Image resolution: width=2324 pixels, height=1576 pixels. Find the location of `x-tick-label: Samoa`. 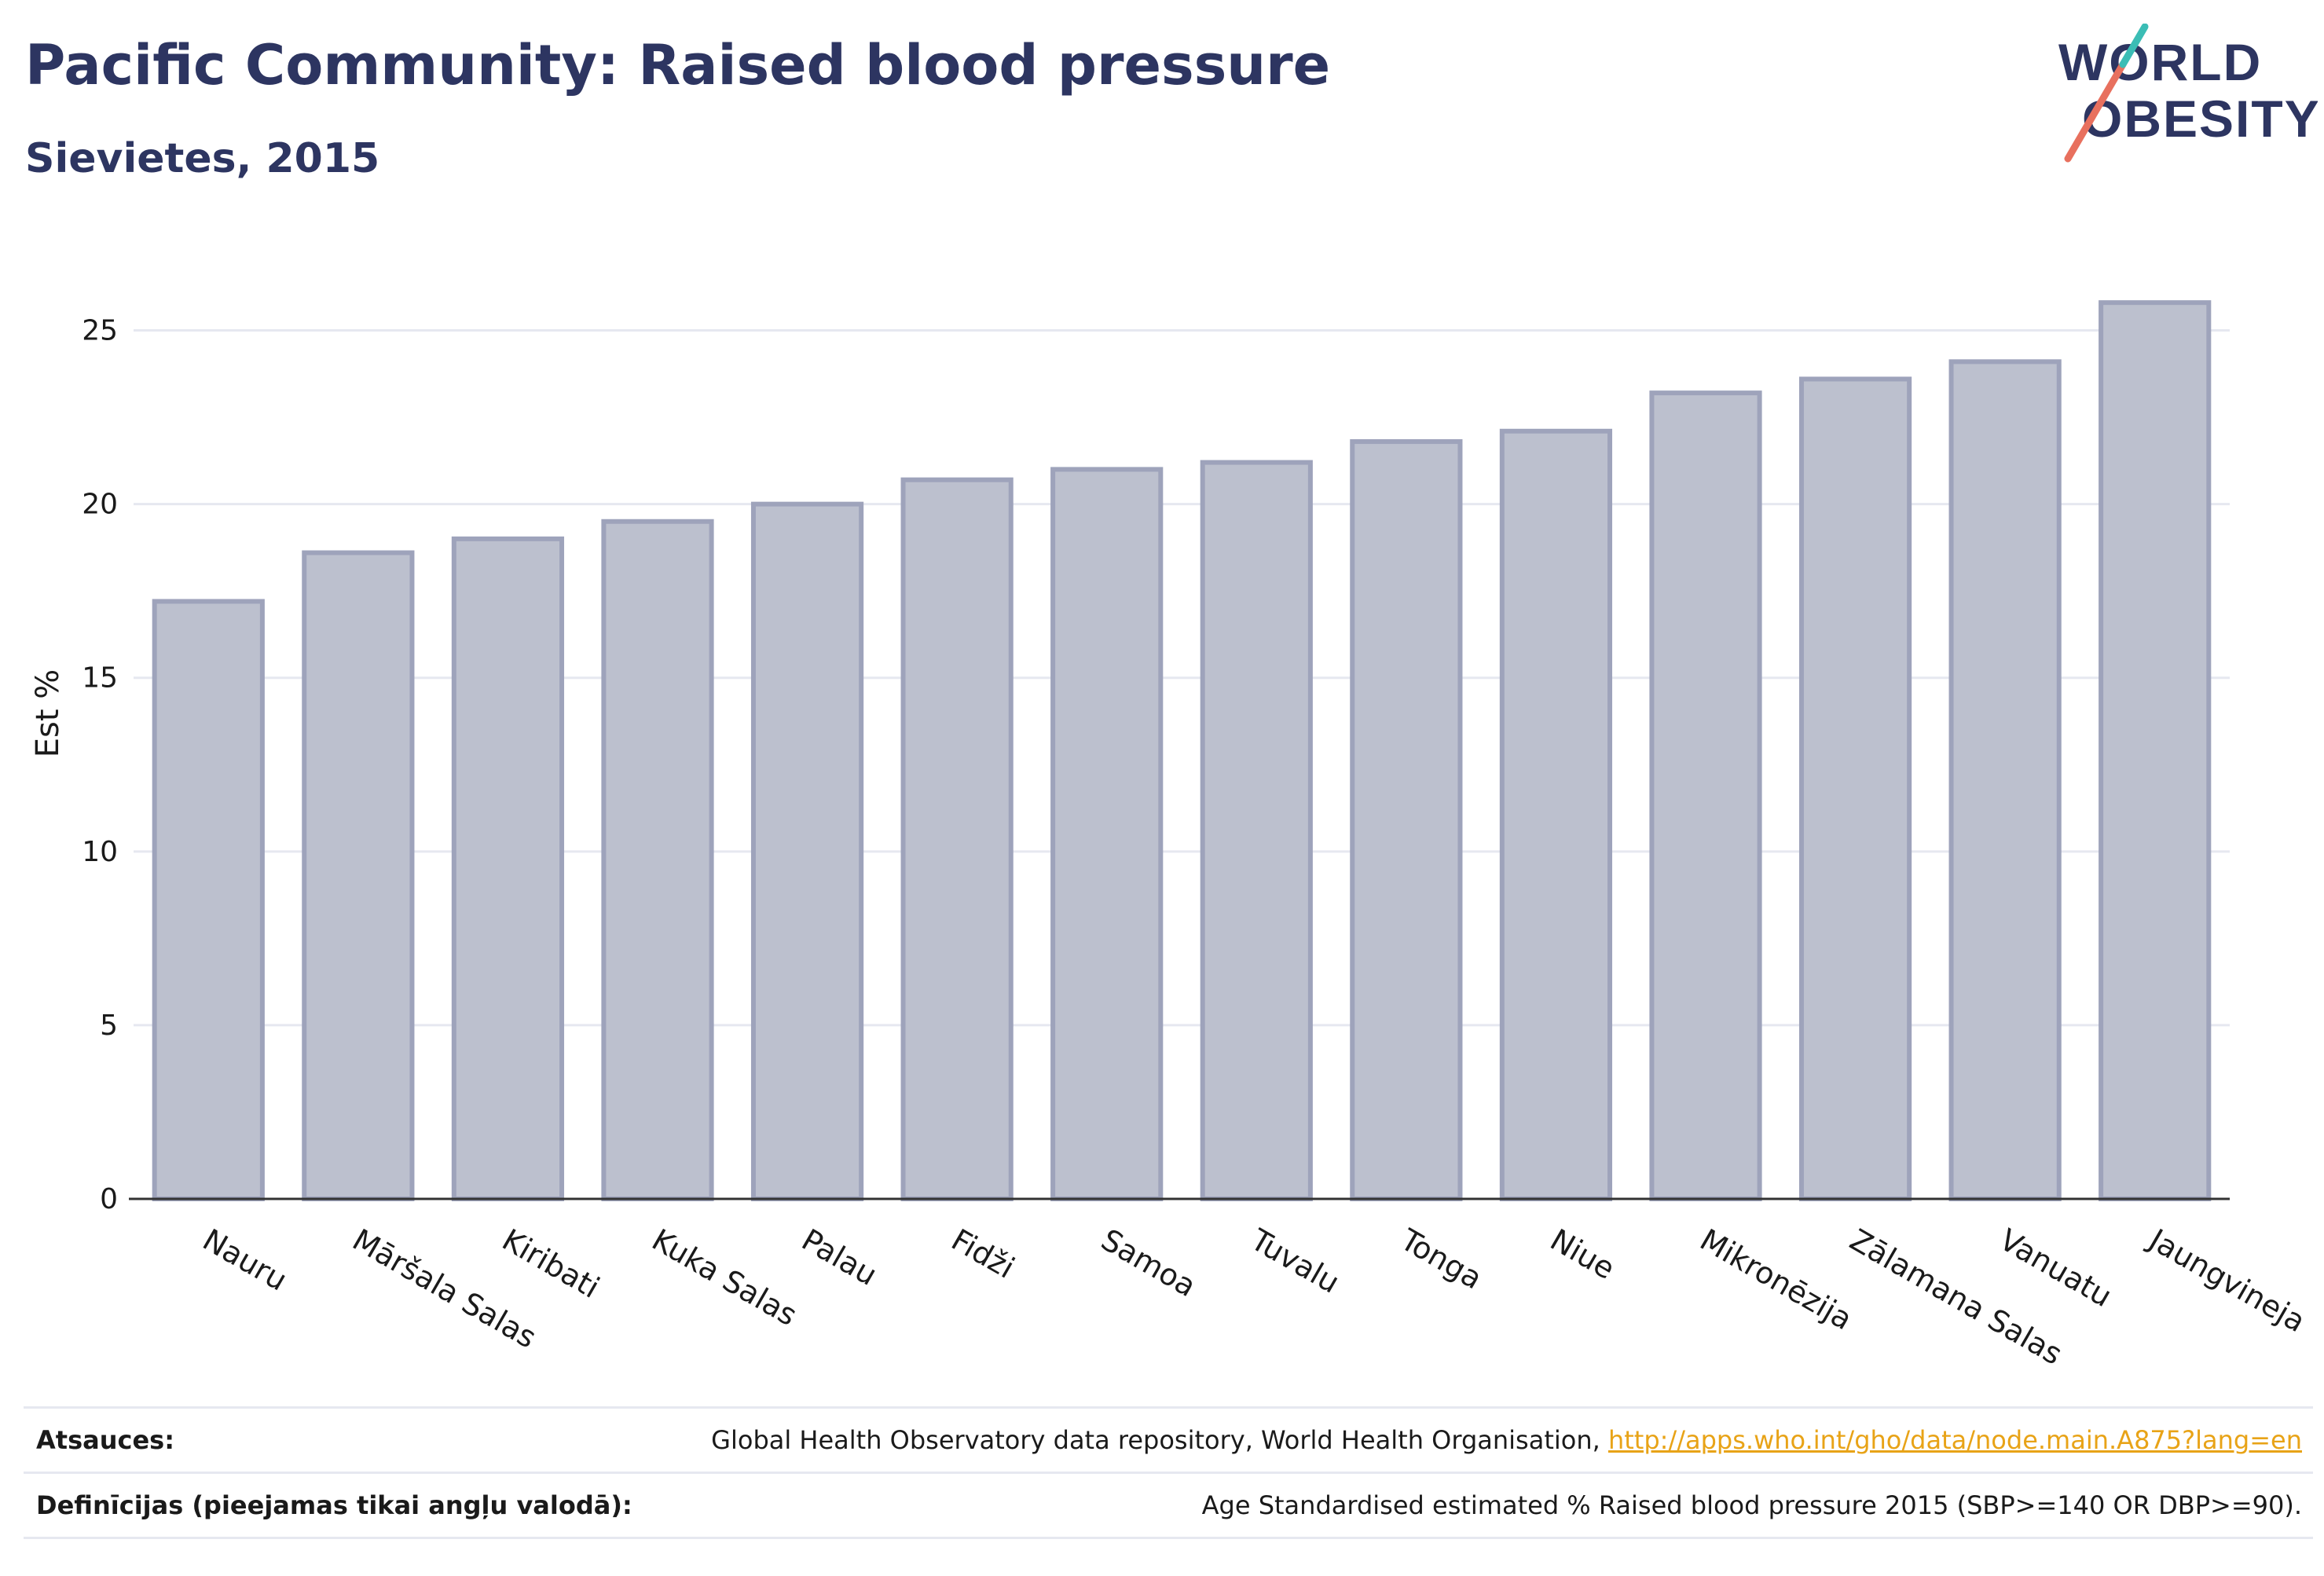

x-tick-label: Samoa is located at coordinates (1148, 1263).